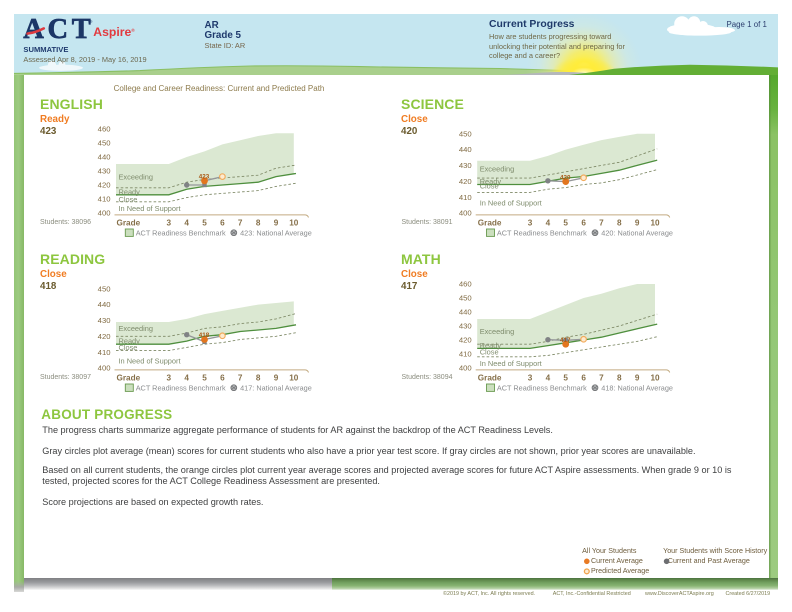  Describe the element at coordinates (276, 232) in the screenshot. I see `svg-text: 423: National Average` at that location.